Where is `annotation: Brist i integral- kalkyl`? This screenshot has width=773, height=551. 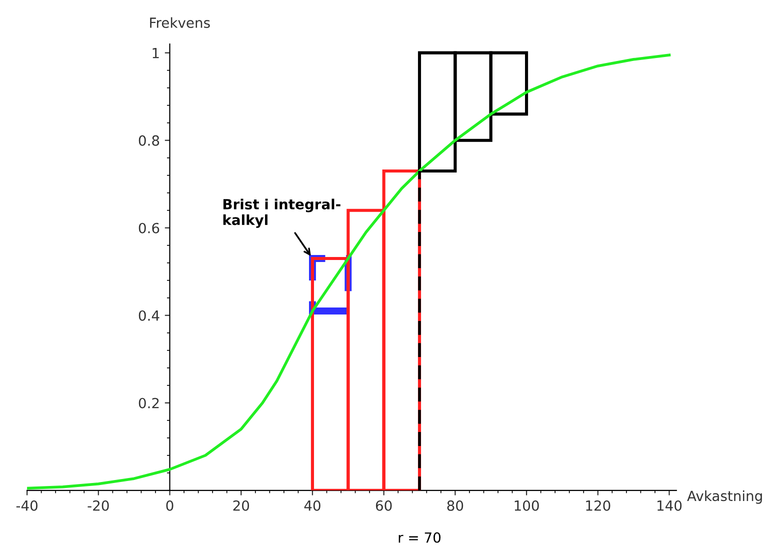
annotation: Brist i integral- kalkyl is located at coordinates (281, 213).